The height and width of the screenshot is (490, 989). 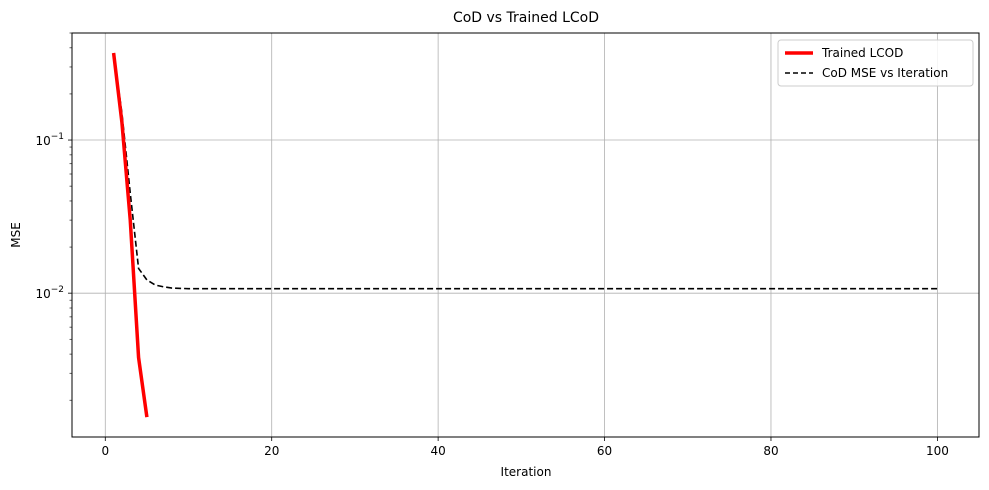 What do you see at coordinates (526, 472) in the screenshot?
I see `x-axis-title: Iteration` at bounding box center [526, 472].